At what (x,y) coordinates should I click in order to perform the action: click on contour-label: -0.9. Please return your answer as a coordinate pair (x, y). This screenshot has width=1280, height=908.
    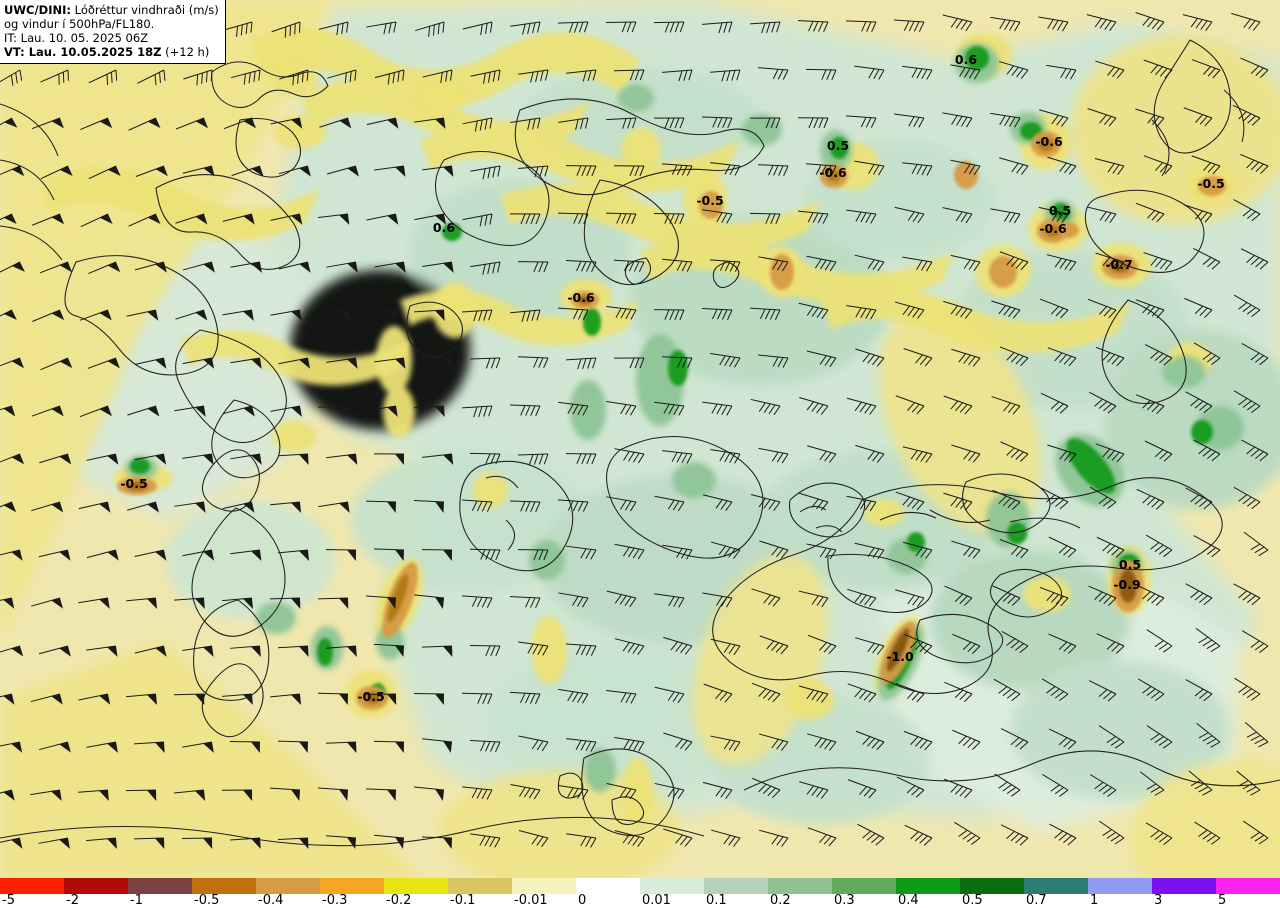
    Looking at the image, I should click on (1126, 584).